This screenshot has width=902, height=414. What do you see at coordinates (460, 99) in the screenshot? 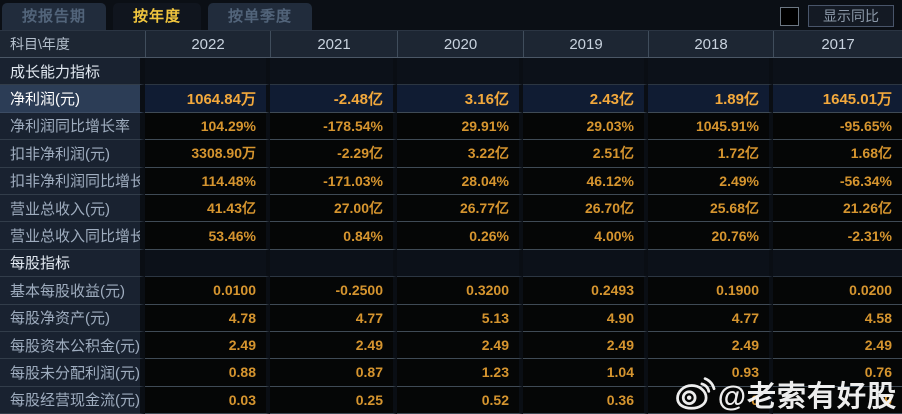
I see `value-cell: 3.16亿` at bounding box center [460, 99].